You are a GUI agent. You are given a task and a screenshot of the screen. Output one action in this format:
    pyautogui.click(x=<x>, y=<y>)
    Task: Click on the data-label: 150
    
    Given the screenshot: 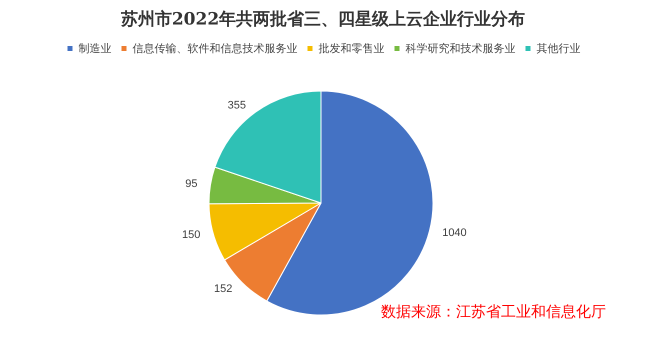 What is the action you would take?
    pyautogui.click(x=191, y=235)
    